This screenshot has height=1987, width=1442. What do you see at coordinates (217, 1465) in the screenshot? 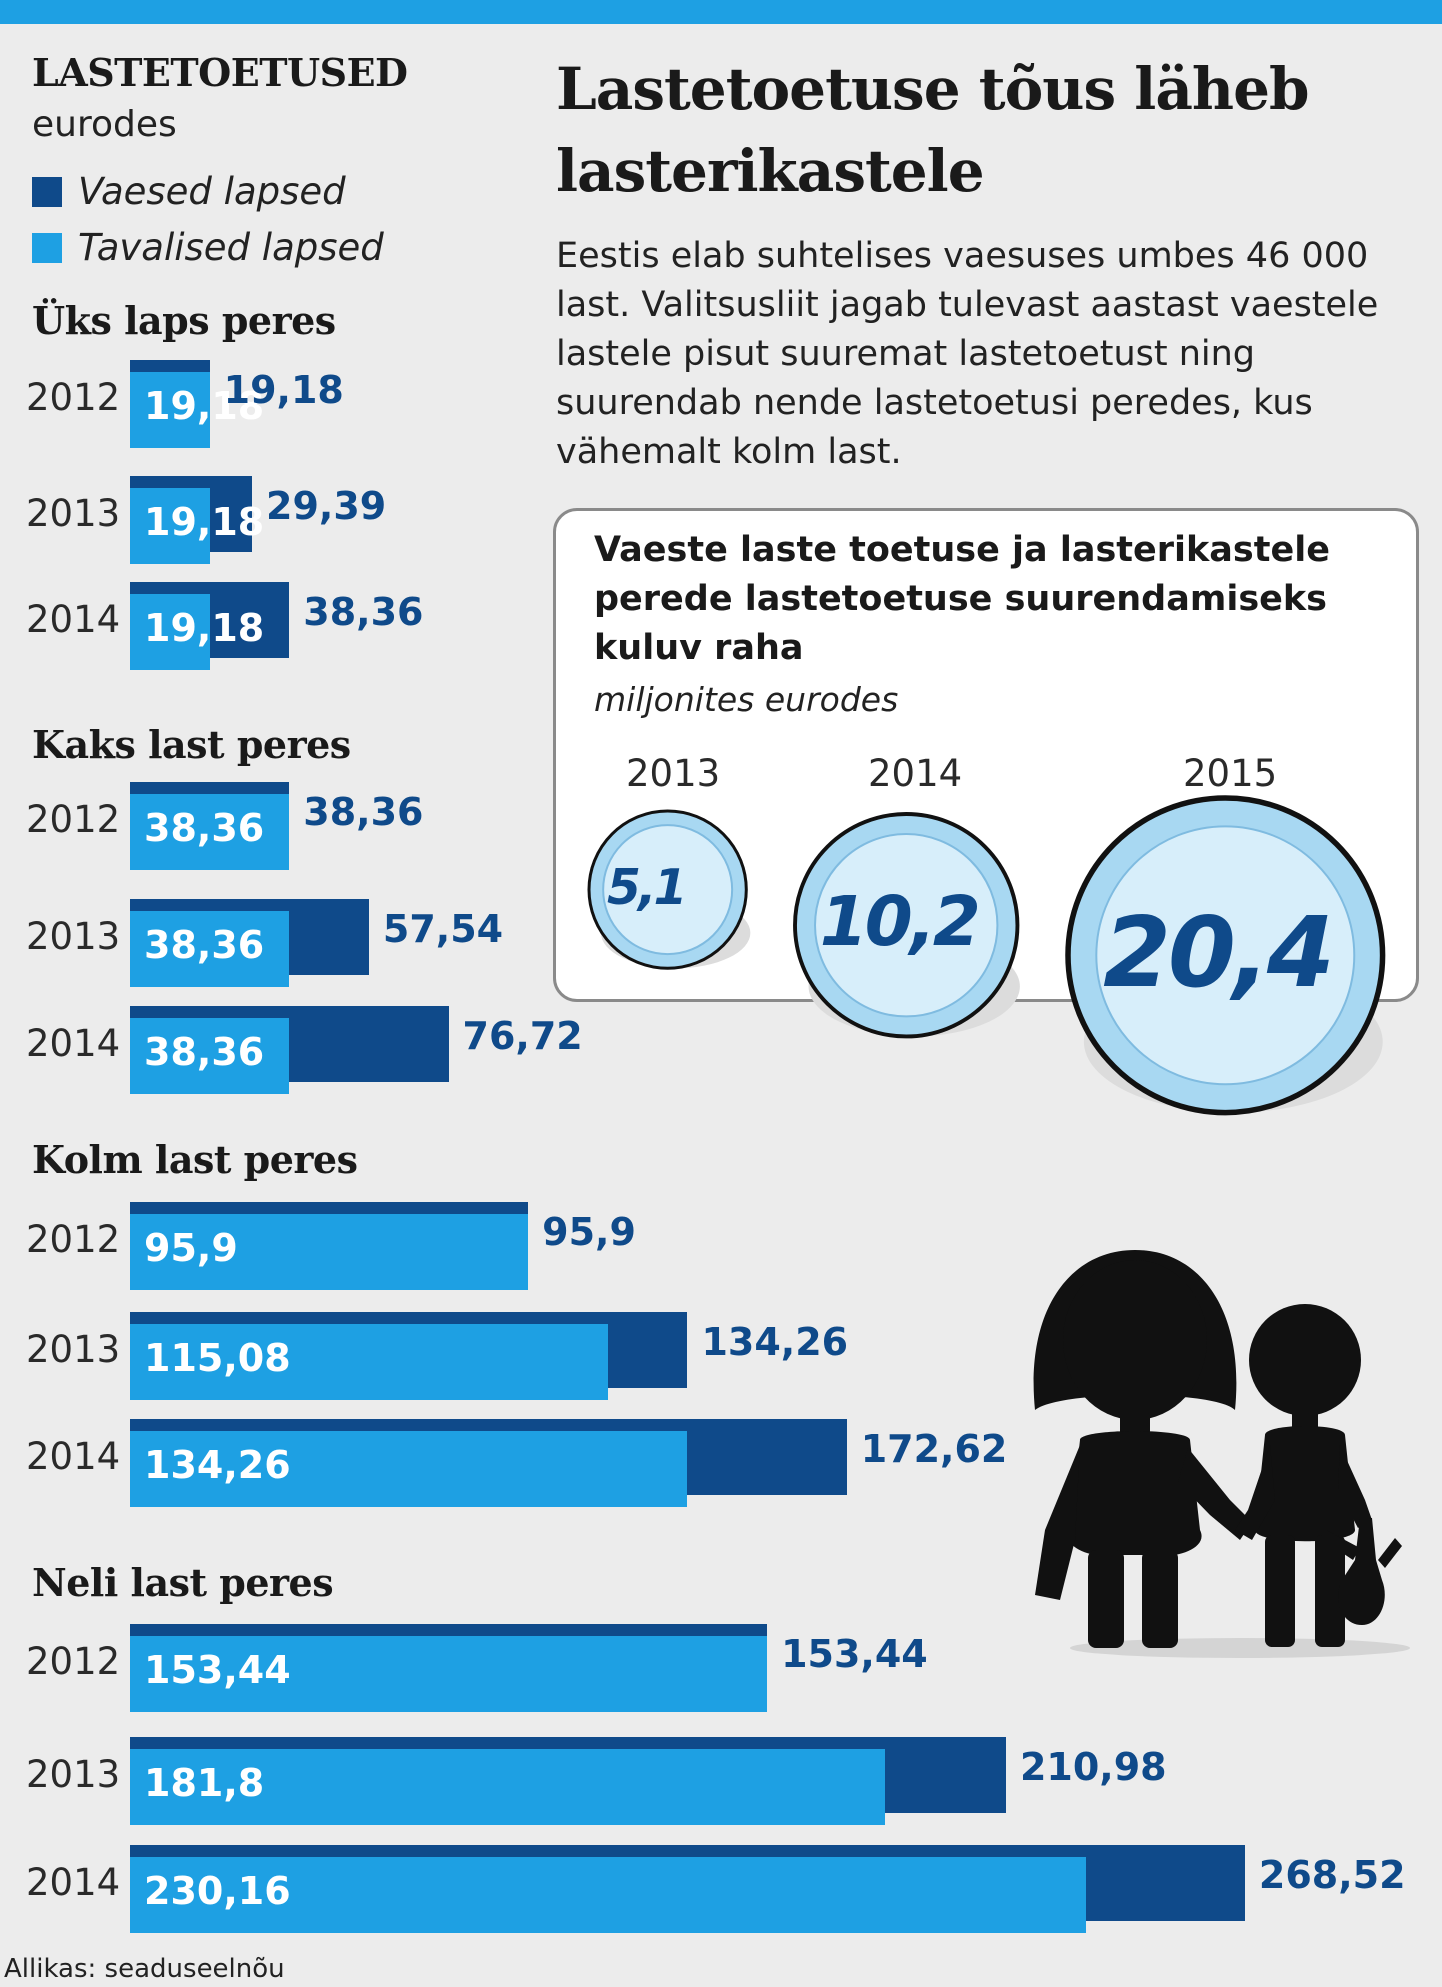
I see `bar-label-tavalised: 134,26` at bounding box center [217, 1465].